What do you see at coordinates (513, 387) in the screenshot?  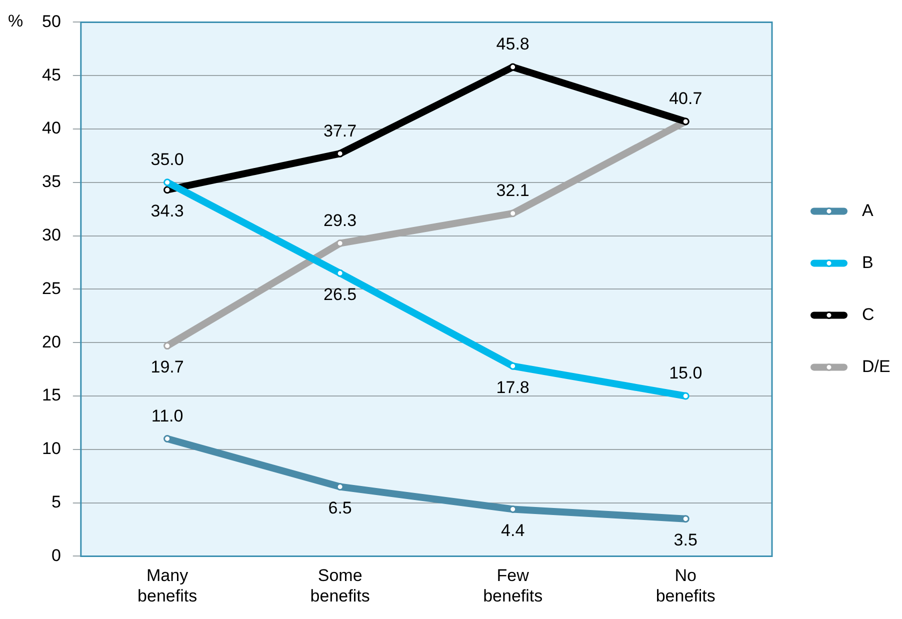 I see `data-label: 17.8` at bounding box center [513, 387].